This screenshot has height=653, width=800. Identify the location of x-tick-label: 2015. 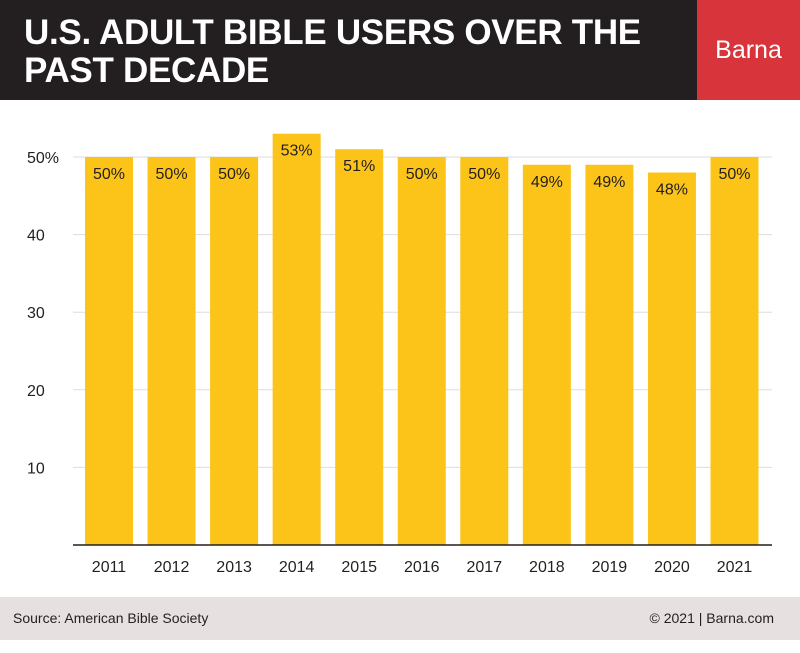
(359, 567).